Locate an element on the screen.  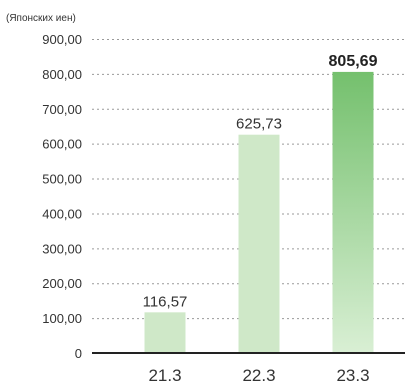
y-tick-label: 0 is located at coordinates (78, 353).